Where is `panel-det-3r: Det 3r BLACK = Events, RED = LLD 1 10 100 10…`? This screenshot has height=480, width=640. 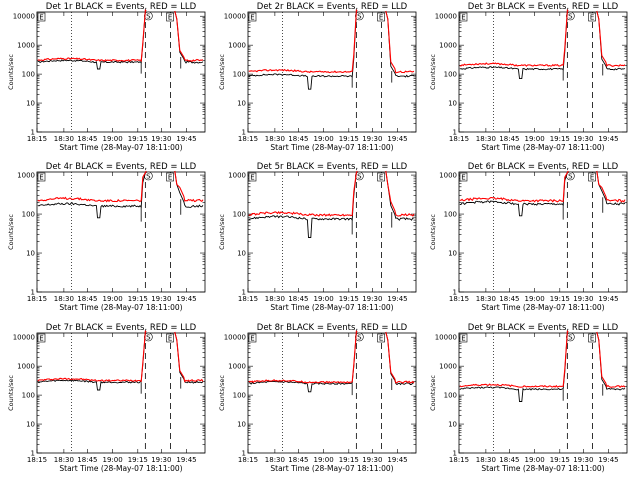
panel-det-3r: Det 3r BLACK = Events, RED = LLD 1 10 100 10… is located at coordinates (528, 77).